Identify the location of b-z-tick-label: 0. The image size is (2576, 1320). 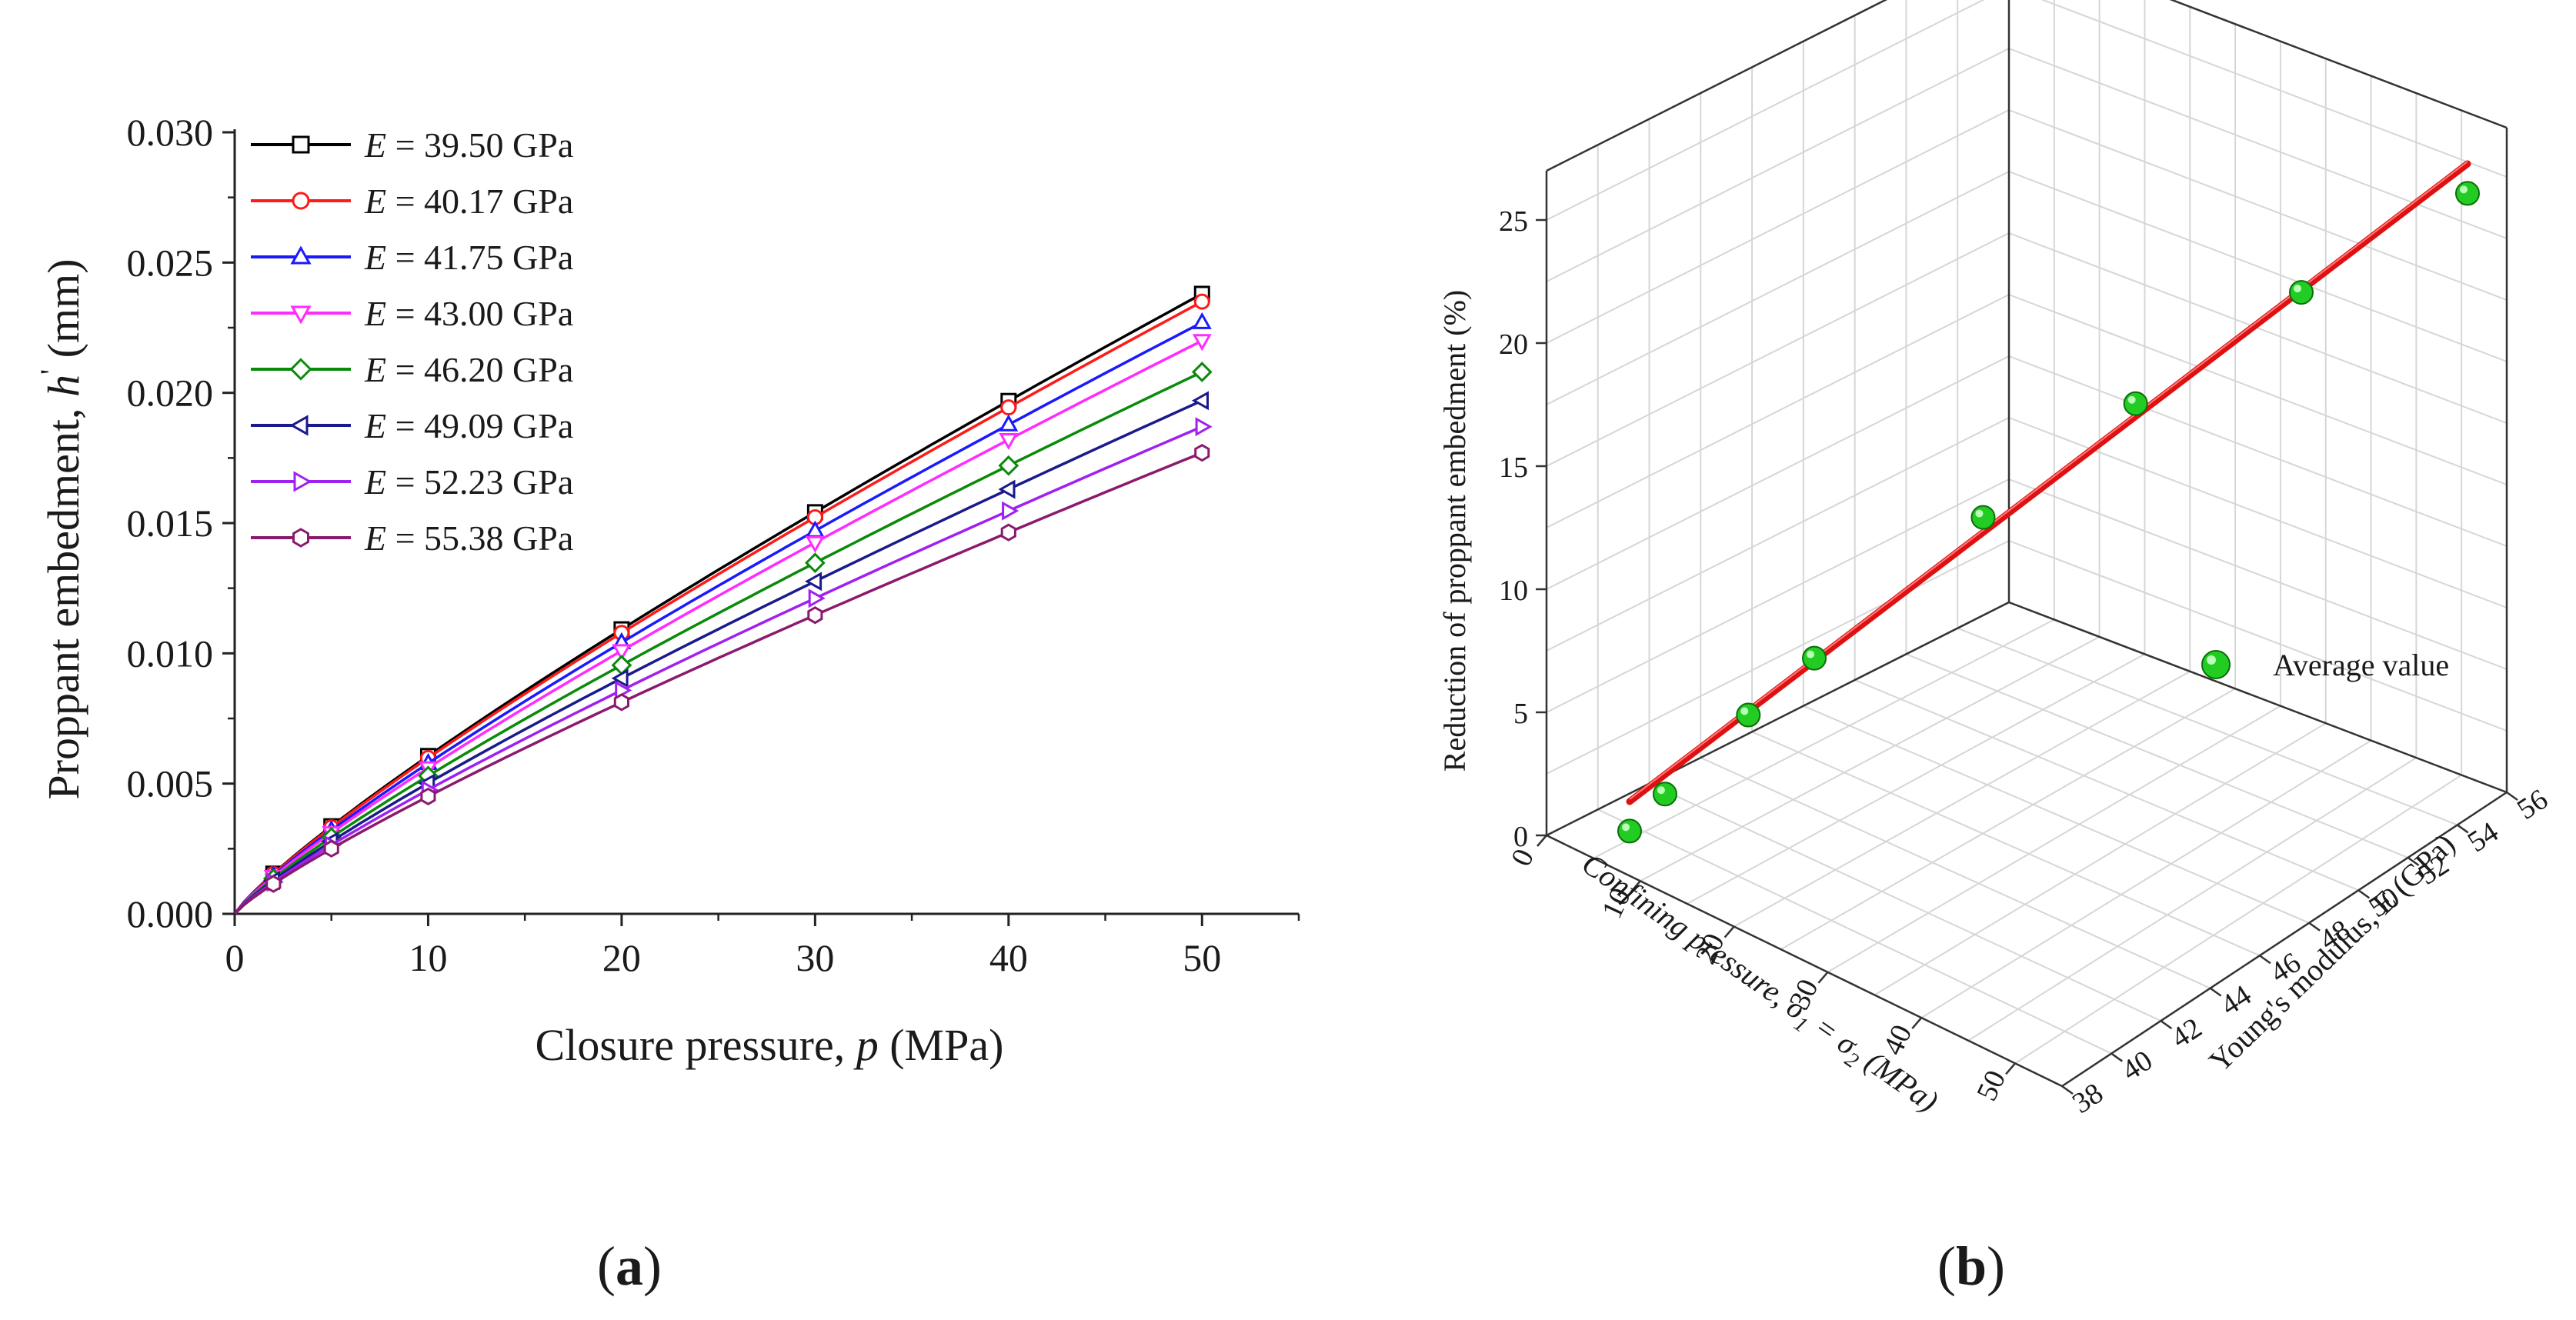
(1521, 837).